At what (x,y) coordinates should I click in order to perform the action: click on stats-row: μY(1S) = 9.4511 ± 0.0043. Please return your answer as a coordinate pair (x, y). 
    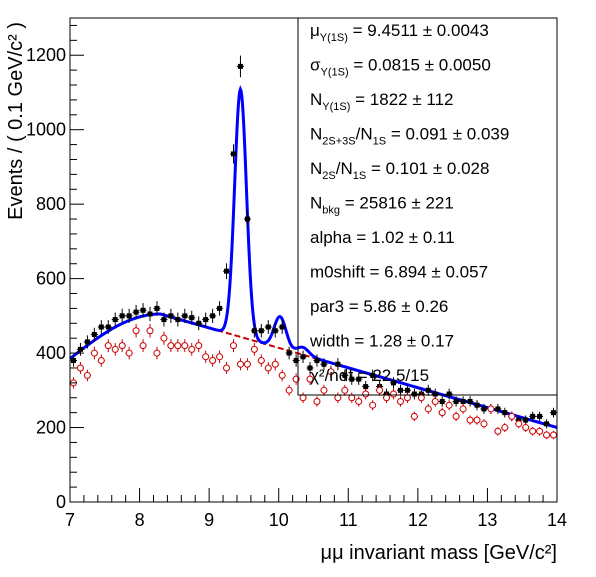
    Looking at the image, I should click on (399, 32).